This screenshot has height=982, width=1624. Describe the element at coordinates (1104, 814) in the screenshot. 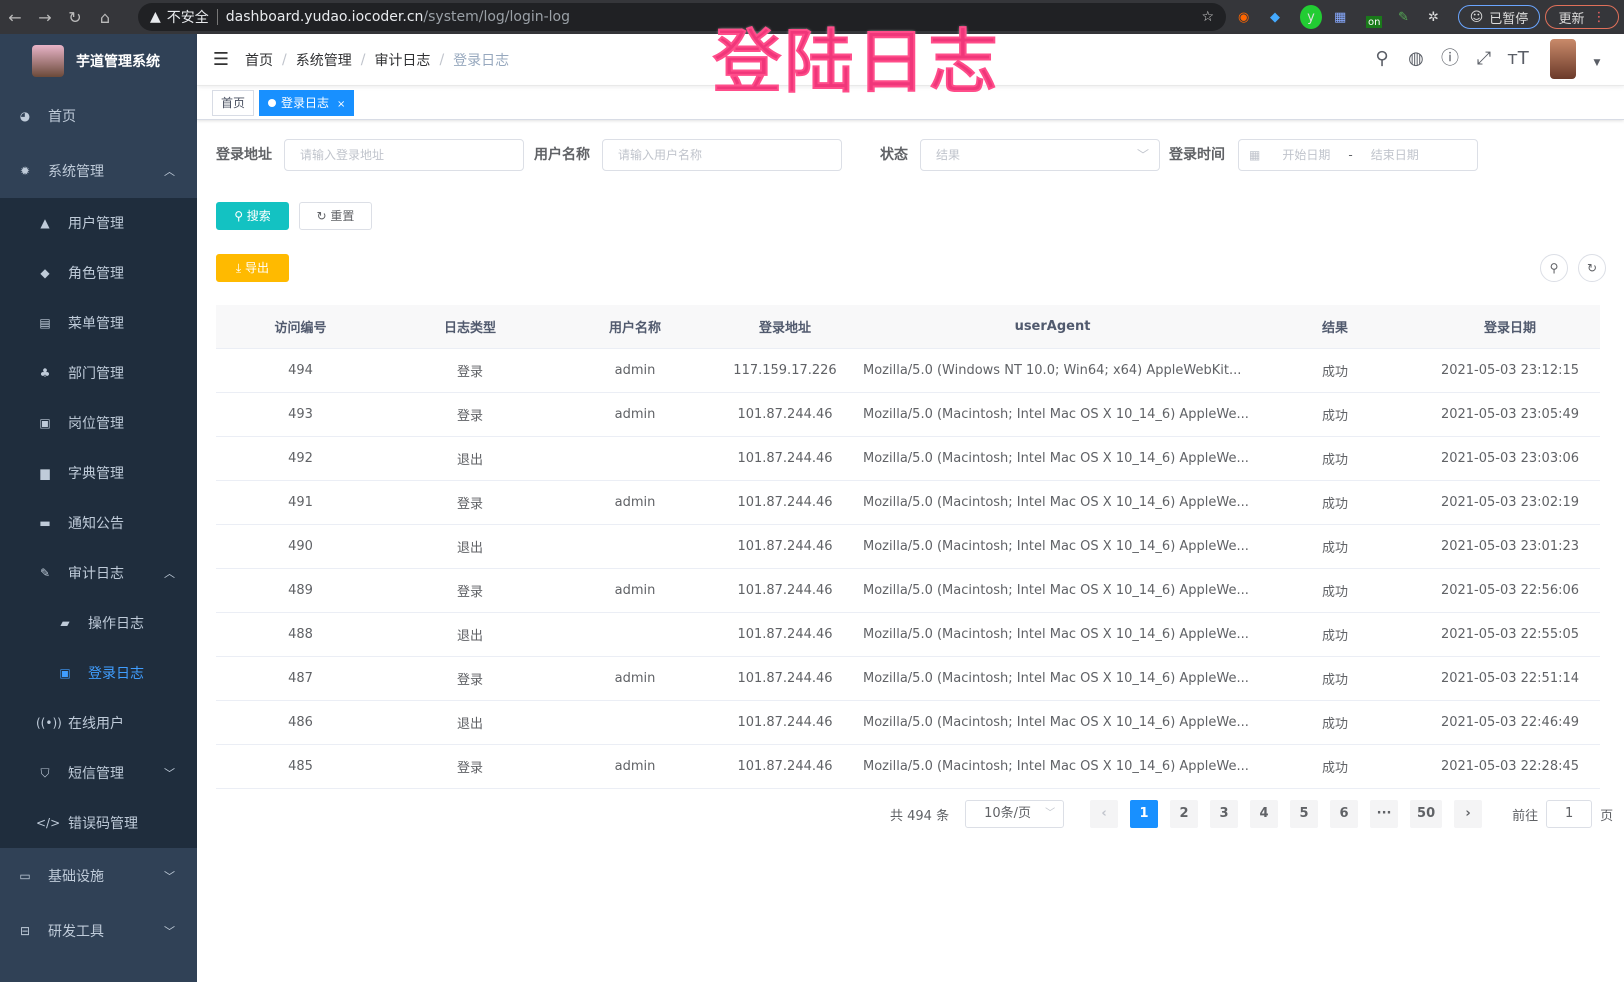

I see `prev-page-button: ‹` at that location.